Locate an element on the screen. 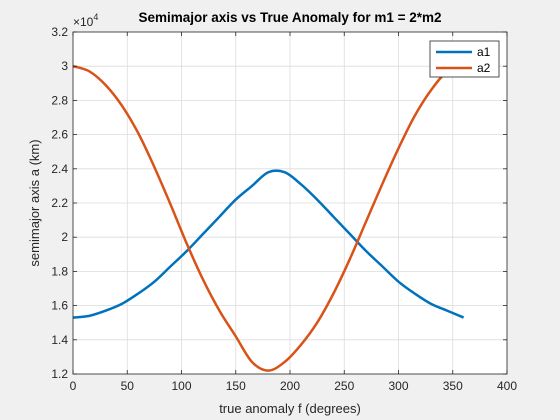 The height and width of the screenshot is (420, 560). legend-box is located at coordinates (464, 59).